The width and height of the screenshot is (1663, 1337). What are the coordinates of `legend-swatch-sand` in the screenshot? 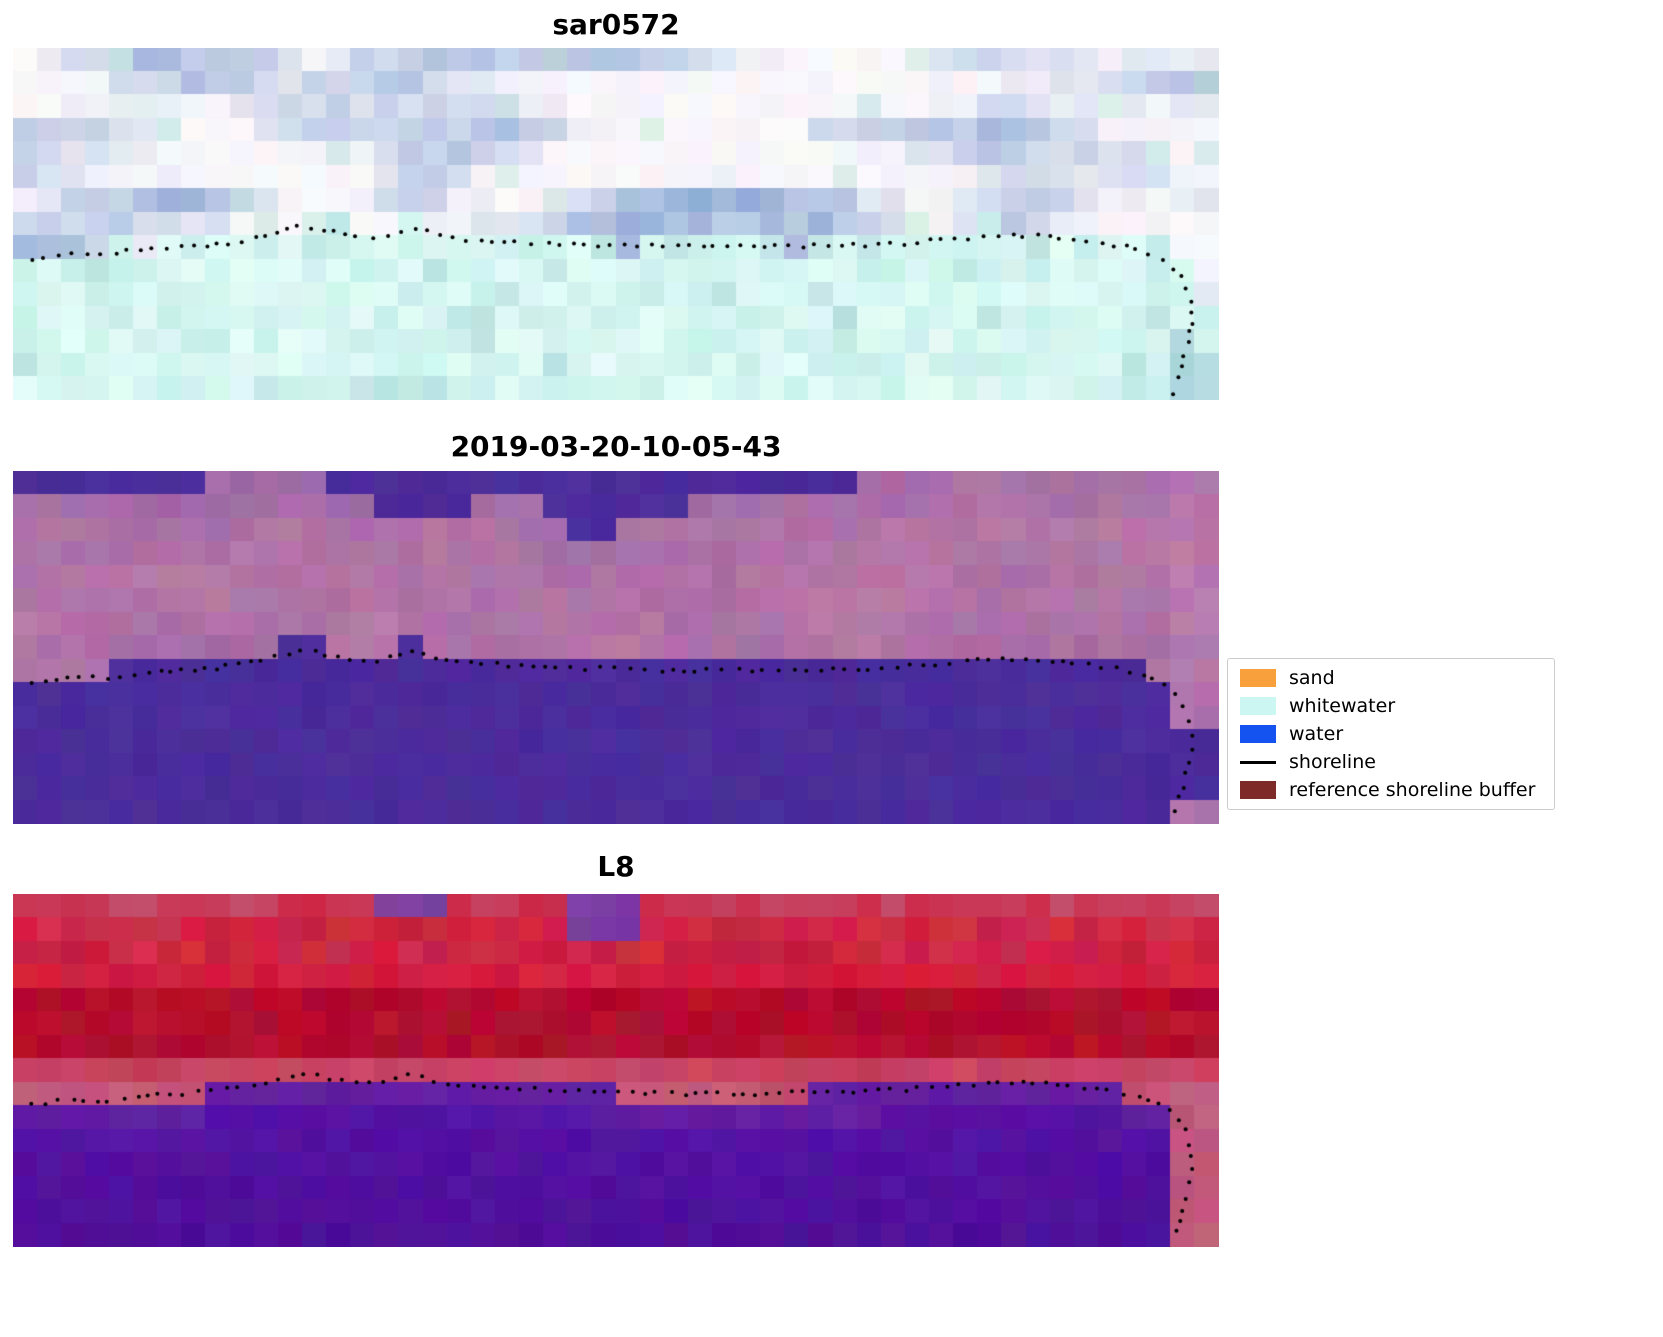 It's located at (1258, 678).